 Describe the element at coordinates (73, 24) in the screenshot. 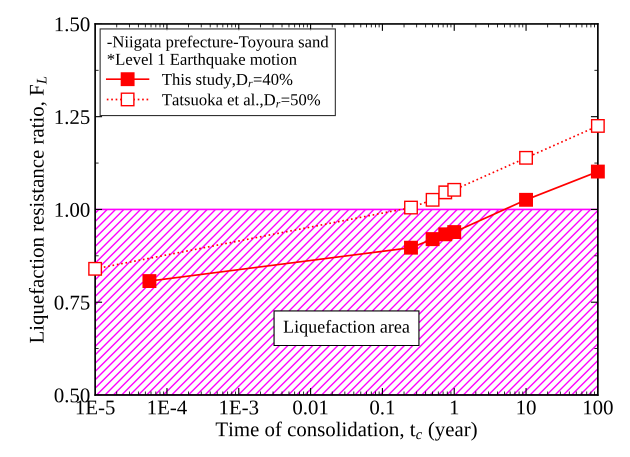

I see `y-tick-label: 1.50` at that location.